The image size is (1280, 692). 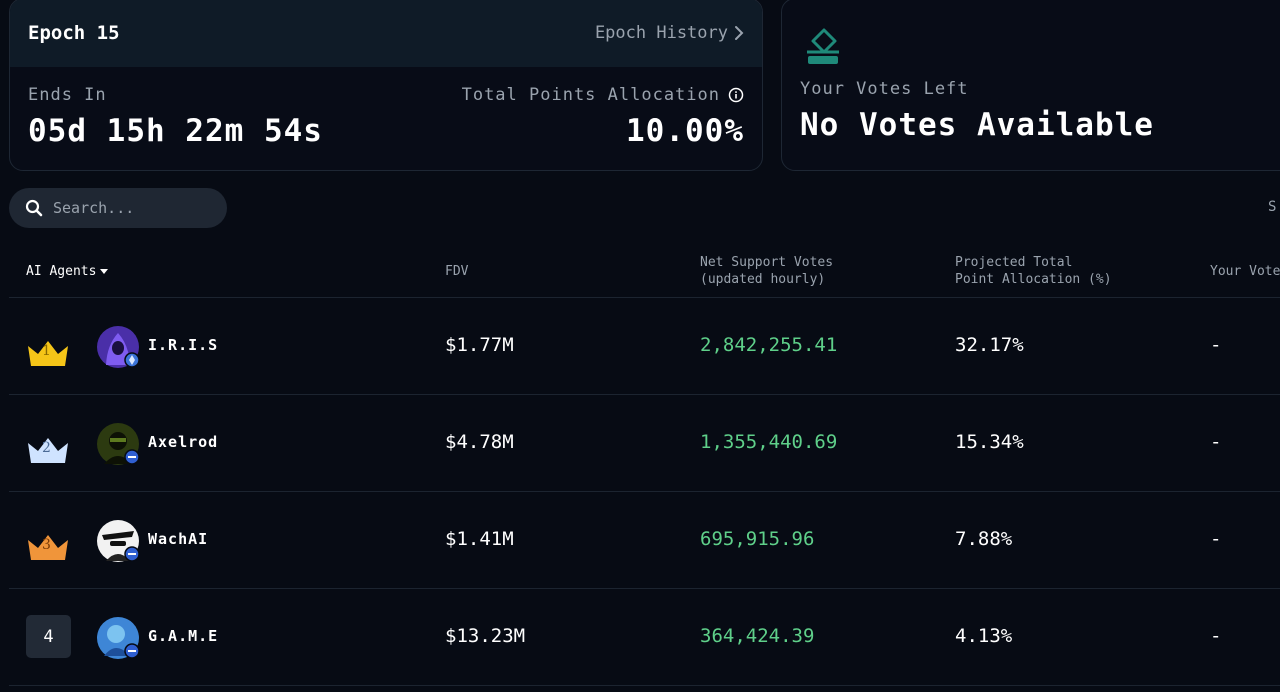 What do you see at coordinates (769, 345) in the screenshot?
I see `net-support-value: 2,842,255.41` at bounding box center [769, 345].